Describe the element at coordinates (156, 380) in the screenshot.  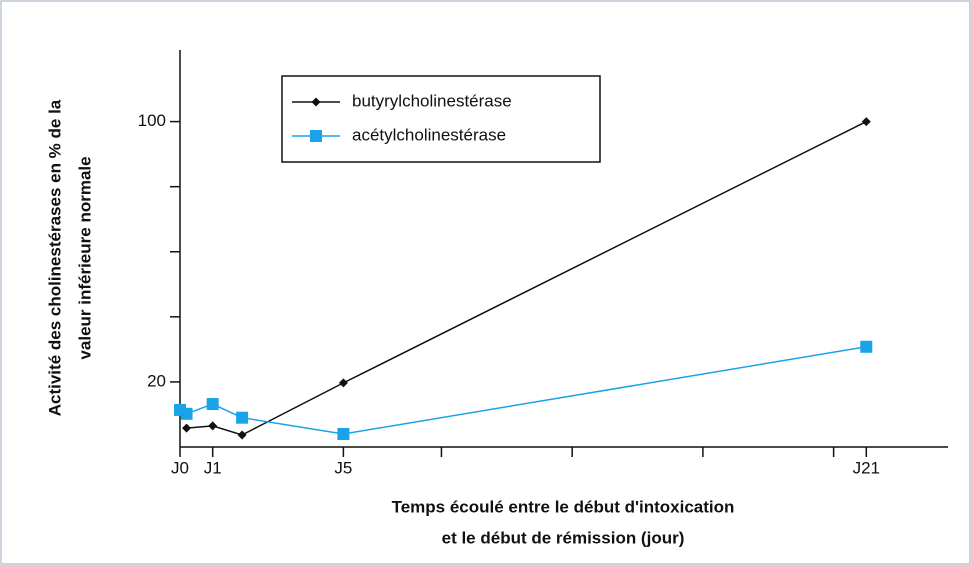
I see `y-tick-label: 20` at that location.